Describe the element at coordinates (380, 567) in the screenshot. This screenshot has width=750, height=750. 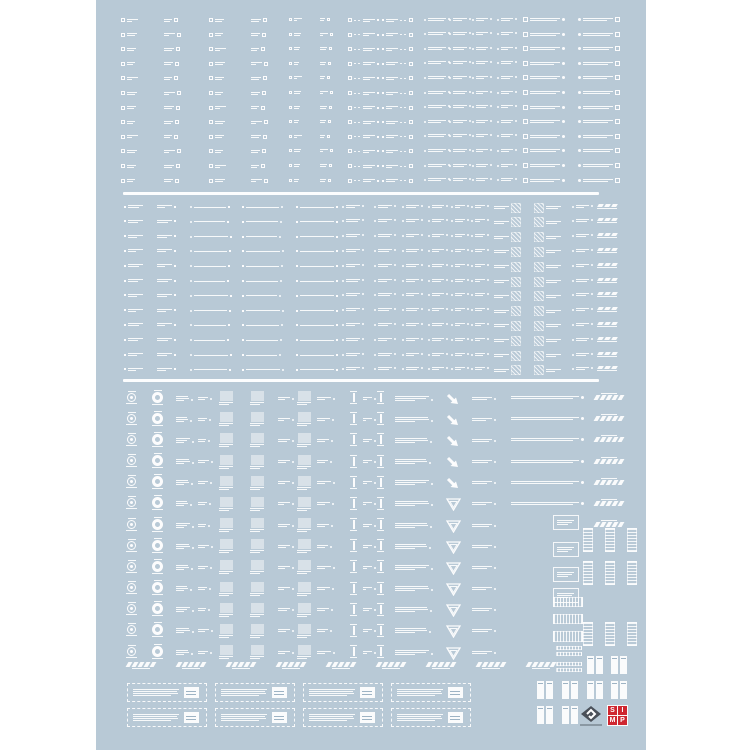
I see `bar-decal` at that location.